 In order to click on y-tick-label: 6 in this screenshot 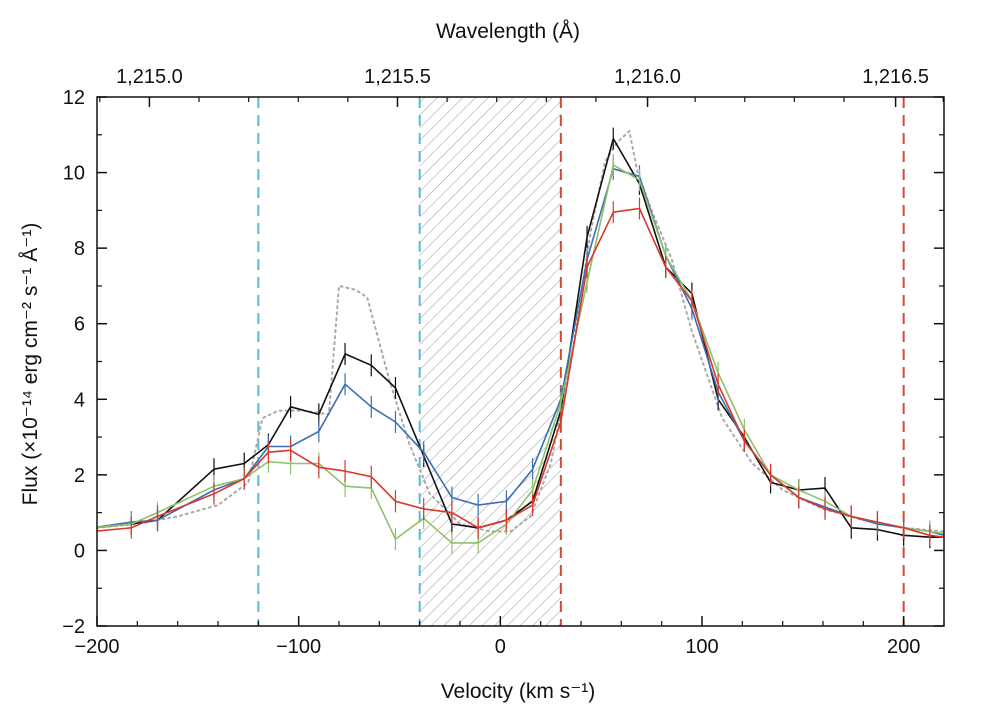, I will do `click(79, 325)`.